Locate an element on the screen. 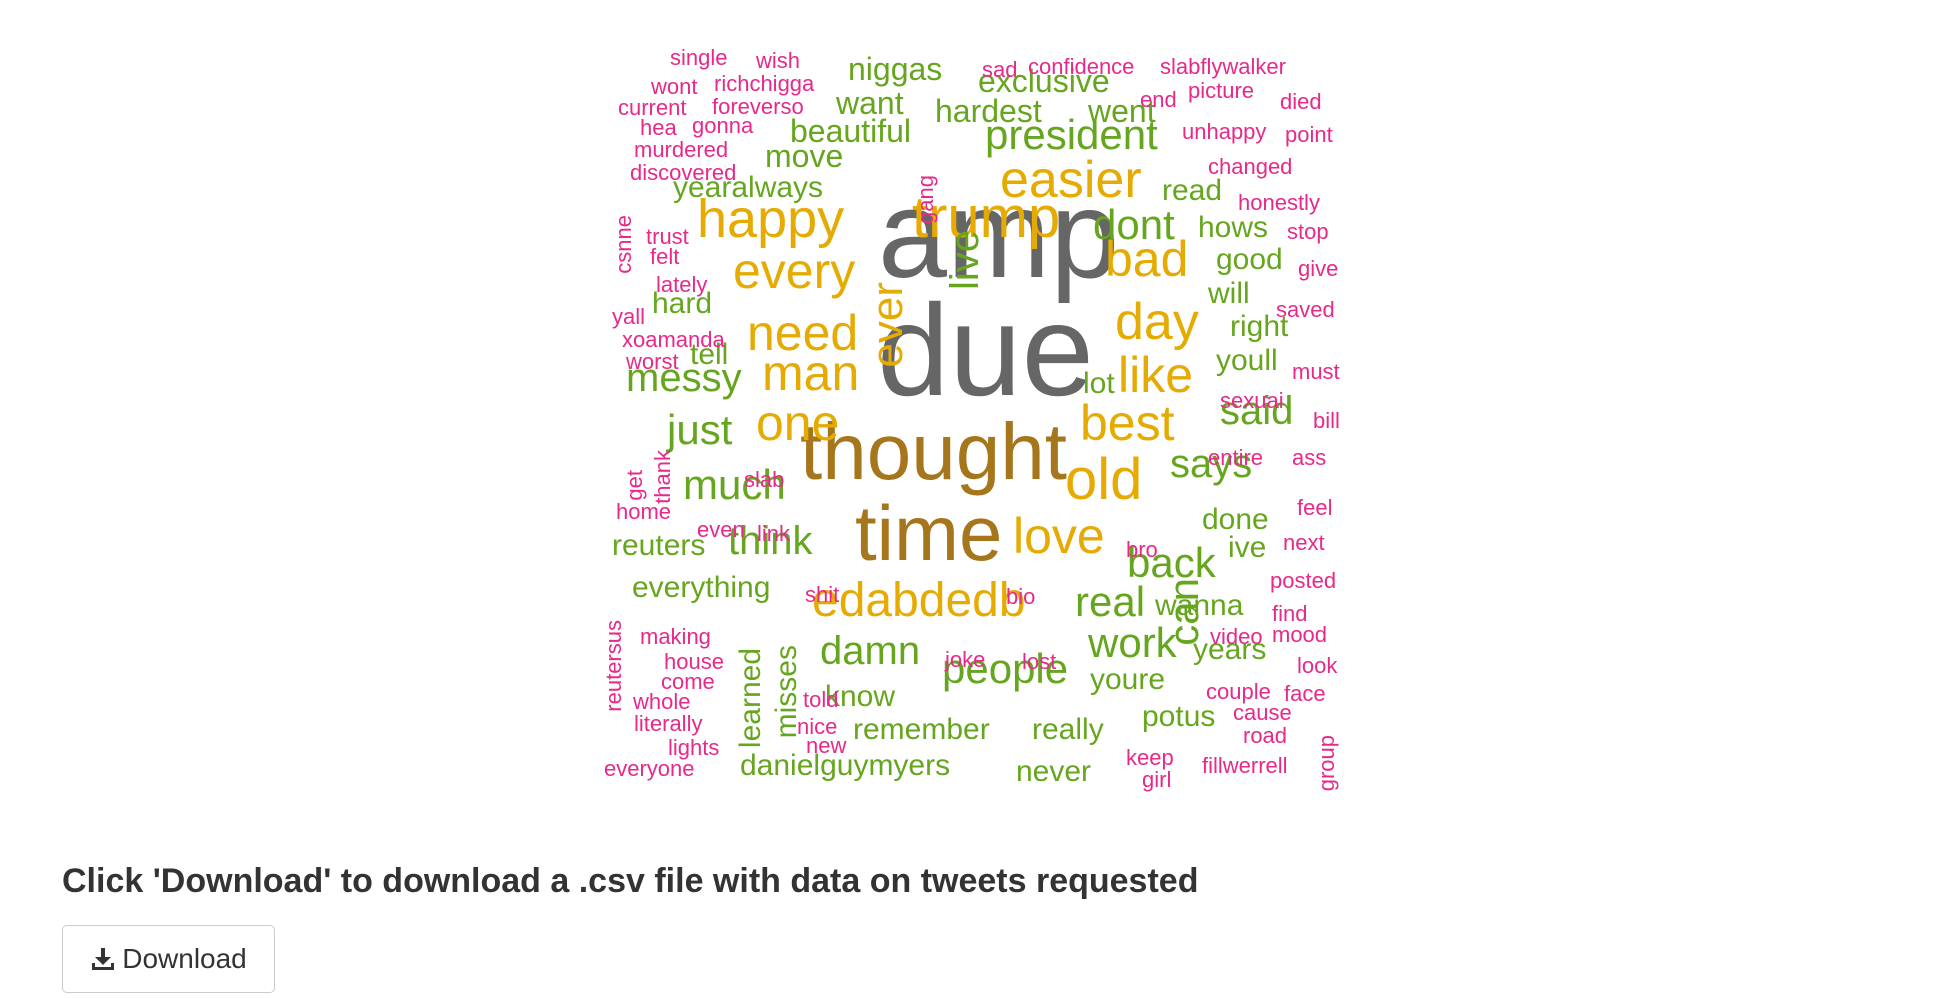 This screenshot has height=998, width=1936. word-cloud-word: trump is located at coordinates (986, 217).